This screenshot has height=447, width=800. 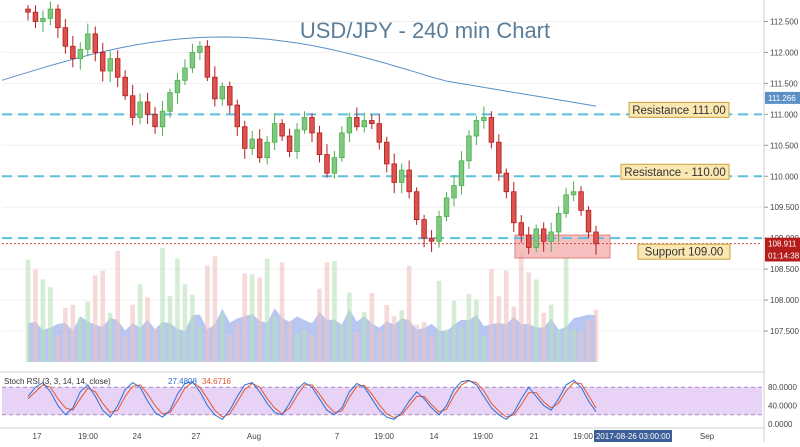 I want to click on x-tick-label: 7, so click(x=337, y=436).